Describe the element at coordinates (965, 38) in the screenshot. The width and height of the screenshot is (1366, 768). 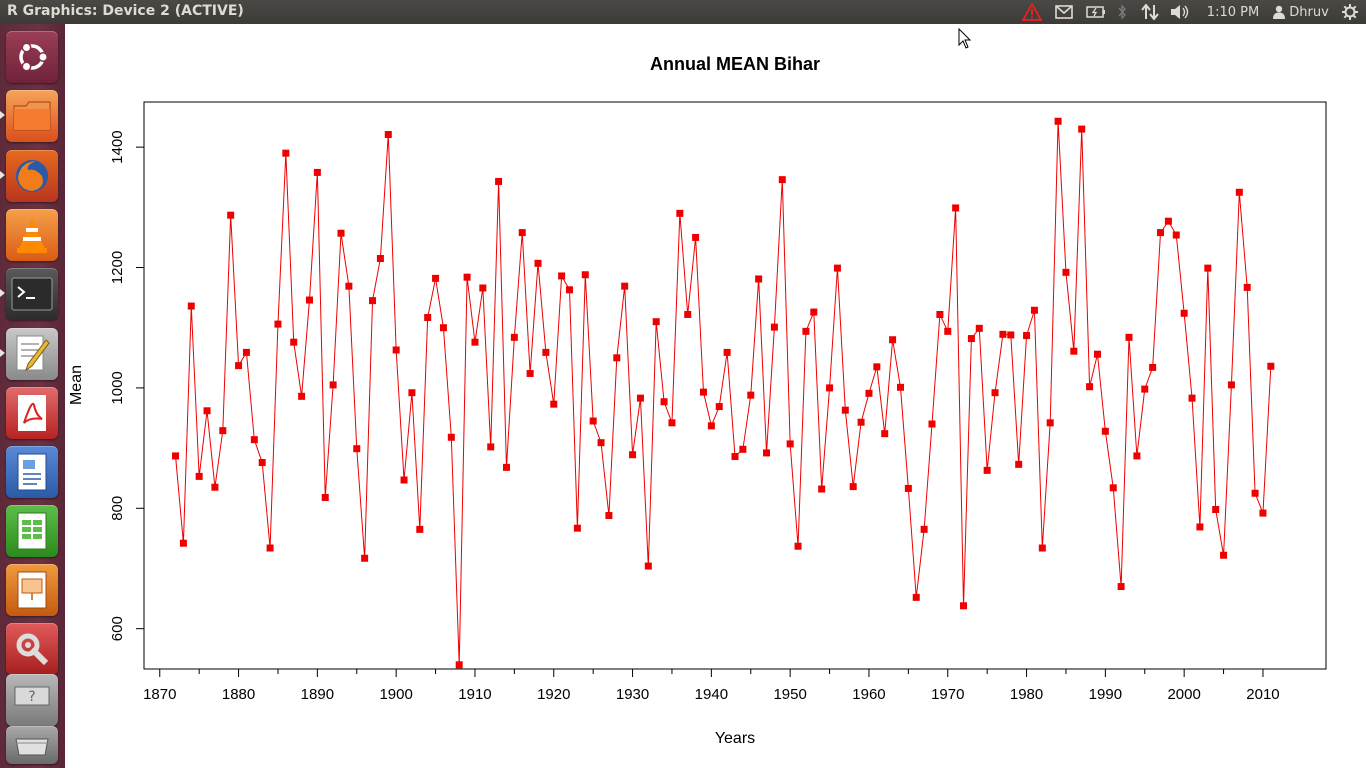
I see `mouse-cursor-icon` at that location.